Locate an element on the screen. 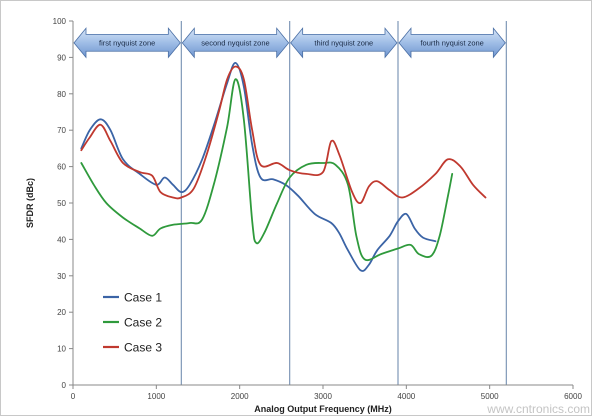 The width and height of the screenshot is (598, 420). x-tick-label: 2000 is located at coordinates (240, 396).